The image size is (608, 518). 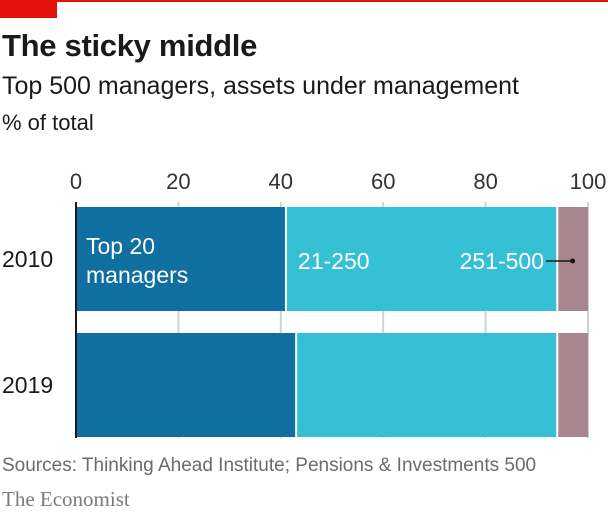 I want to click on chart-title: The sticky middle, so click(x=130, y=45).